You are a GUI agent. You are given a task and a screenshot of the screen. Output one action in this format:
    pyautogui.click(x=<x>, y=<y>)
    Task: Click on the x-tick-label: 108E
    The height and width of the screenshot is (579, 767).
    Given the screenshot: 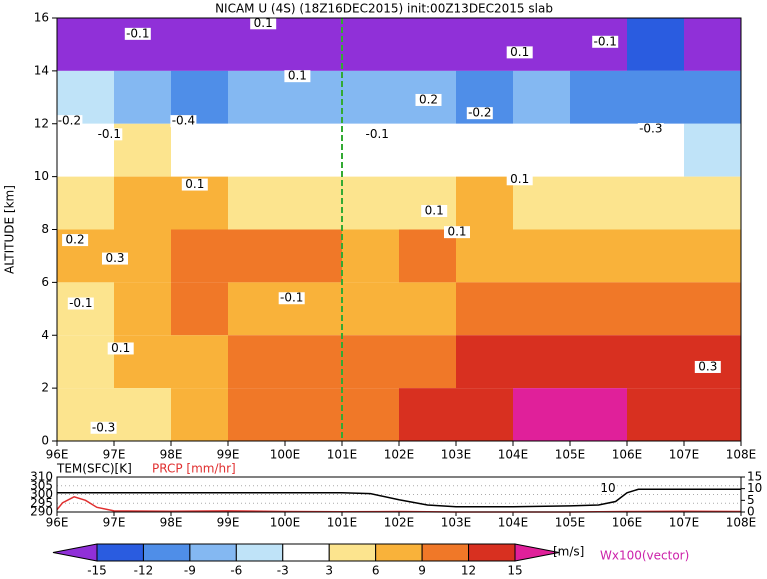 What is the action you would take?
    pyautogui.click(x=741, y=523)
    